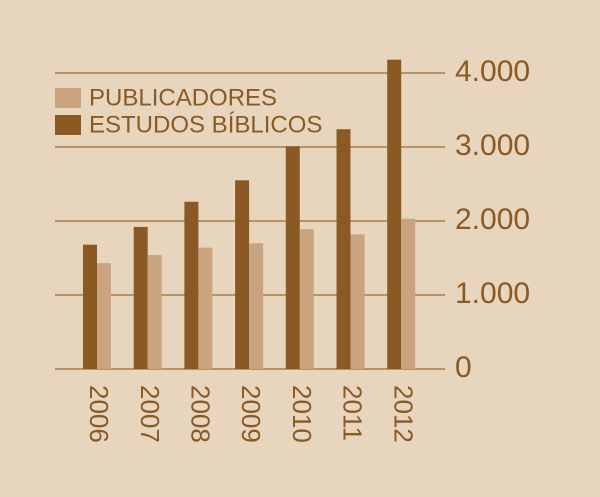  I want to click on legend-label: PUBLICADORES, so click(183, 97).